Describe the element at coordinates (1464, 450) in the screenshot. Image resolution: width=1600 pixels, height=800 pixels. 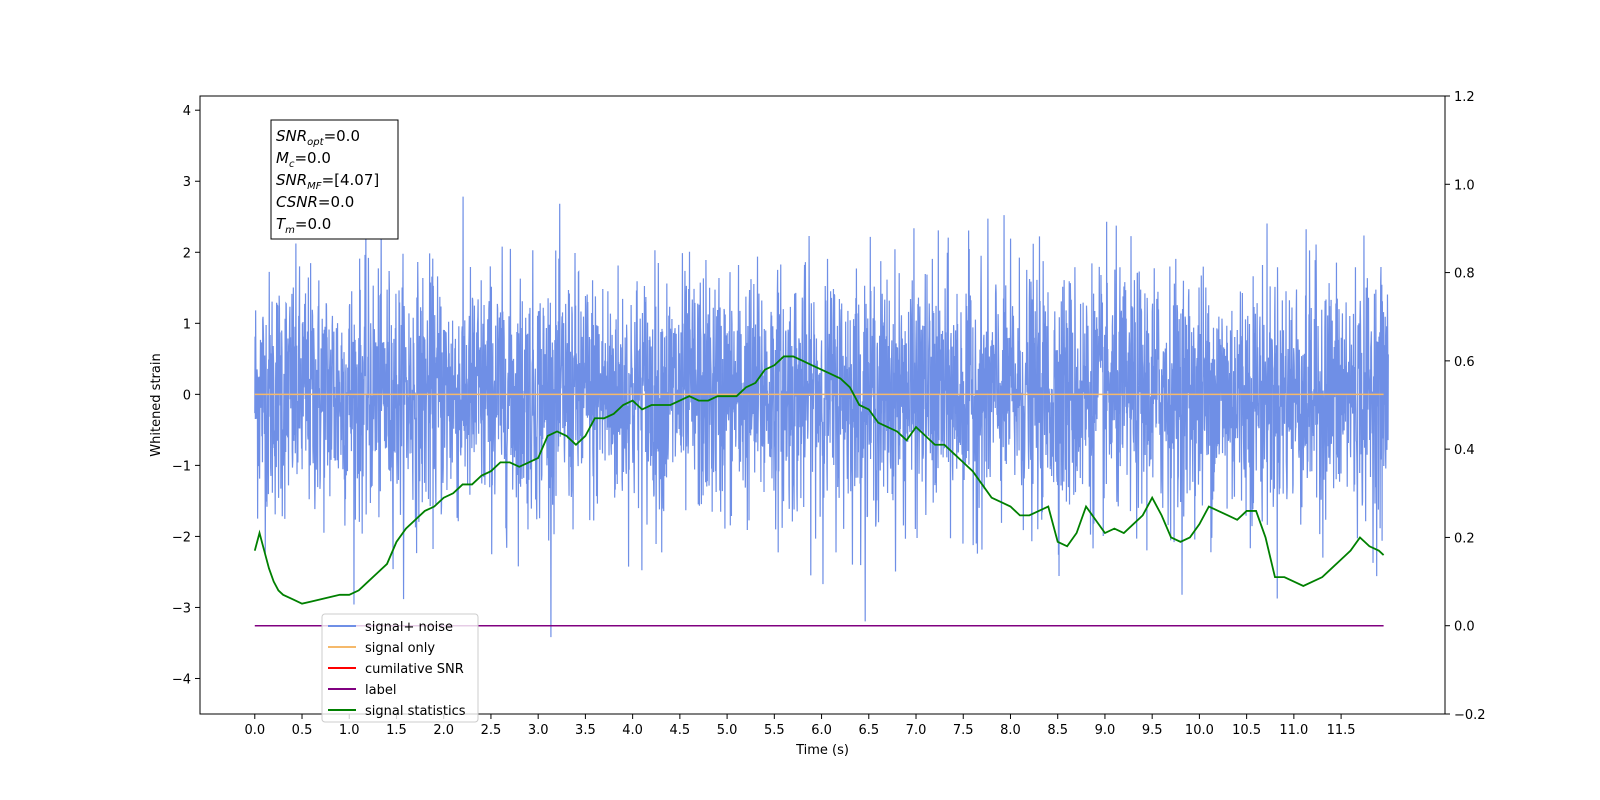
I see `y-tick-label-right: 0.4` at that location.